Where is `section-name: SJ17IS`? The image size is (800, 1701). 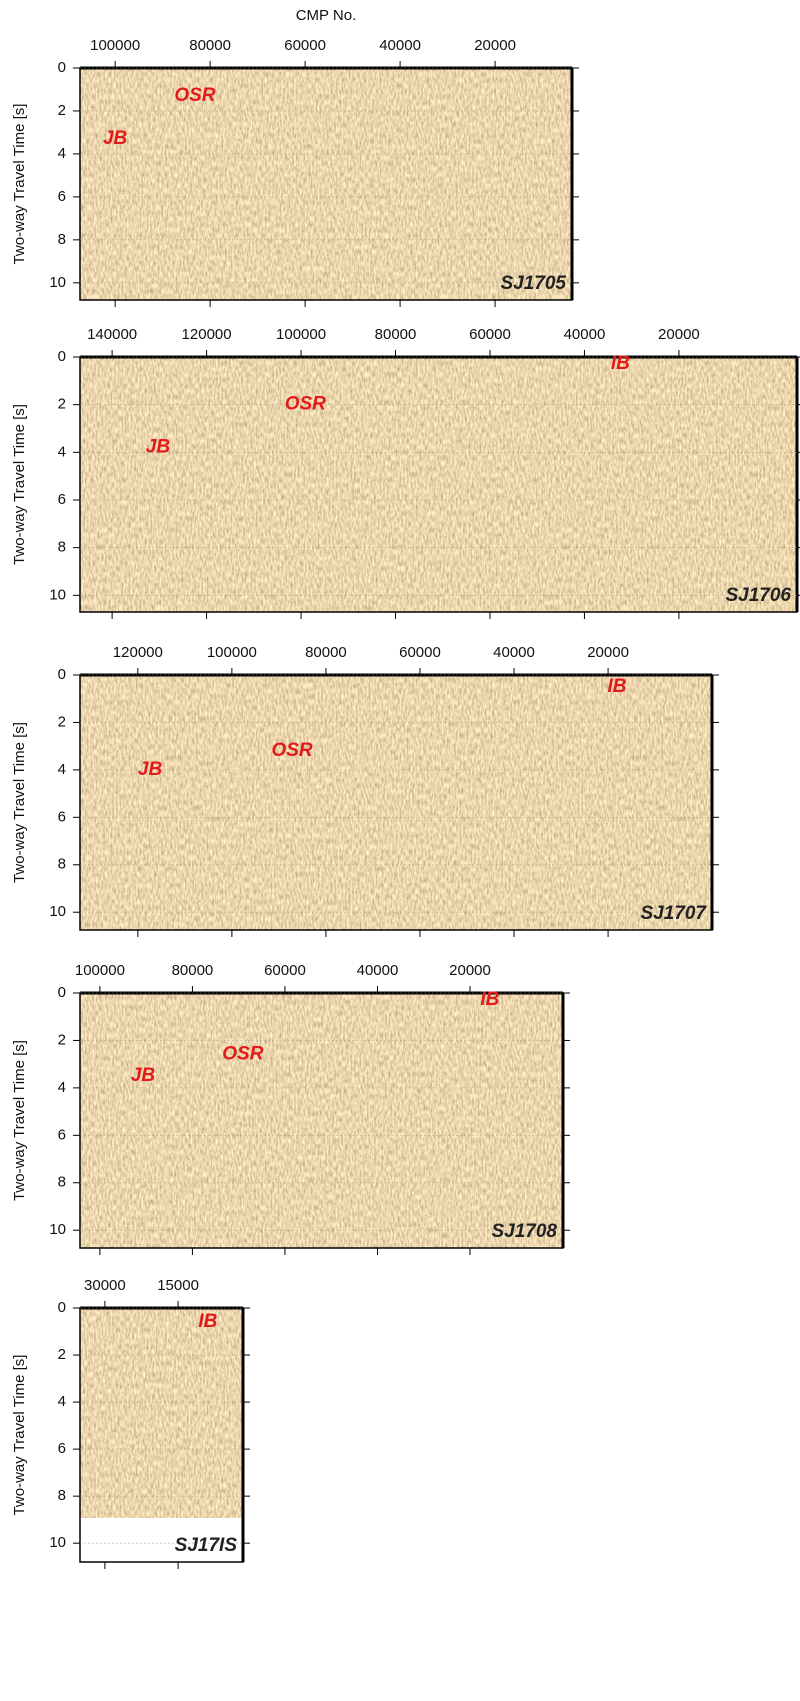 section-name: SJ17IS is located at coordinates (206, 1545).